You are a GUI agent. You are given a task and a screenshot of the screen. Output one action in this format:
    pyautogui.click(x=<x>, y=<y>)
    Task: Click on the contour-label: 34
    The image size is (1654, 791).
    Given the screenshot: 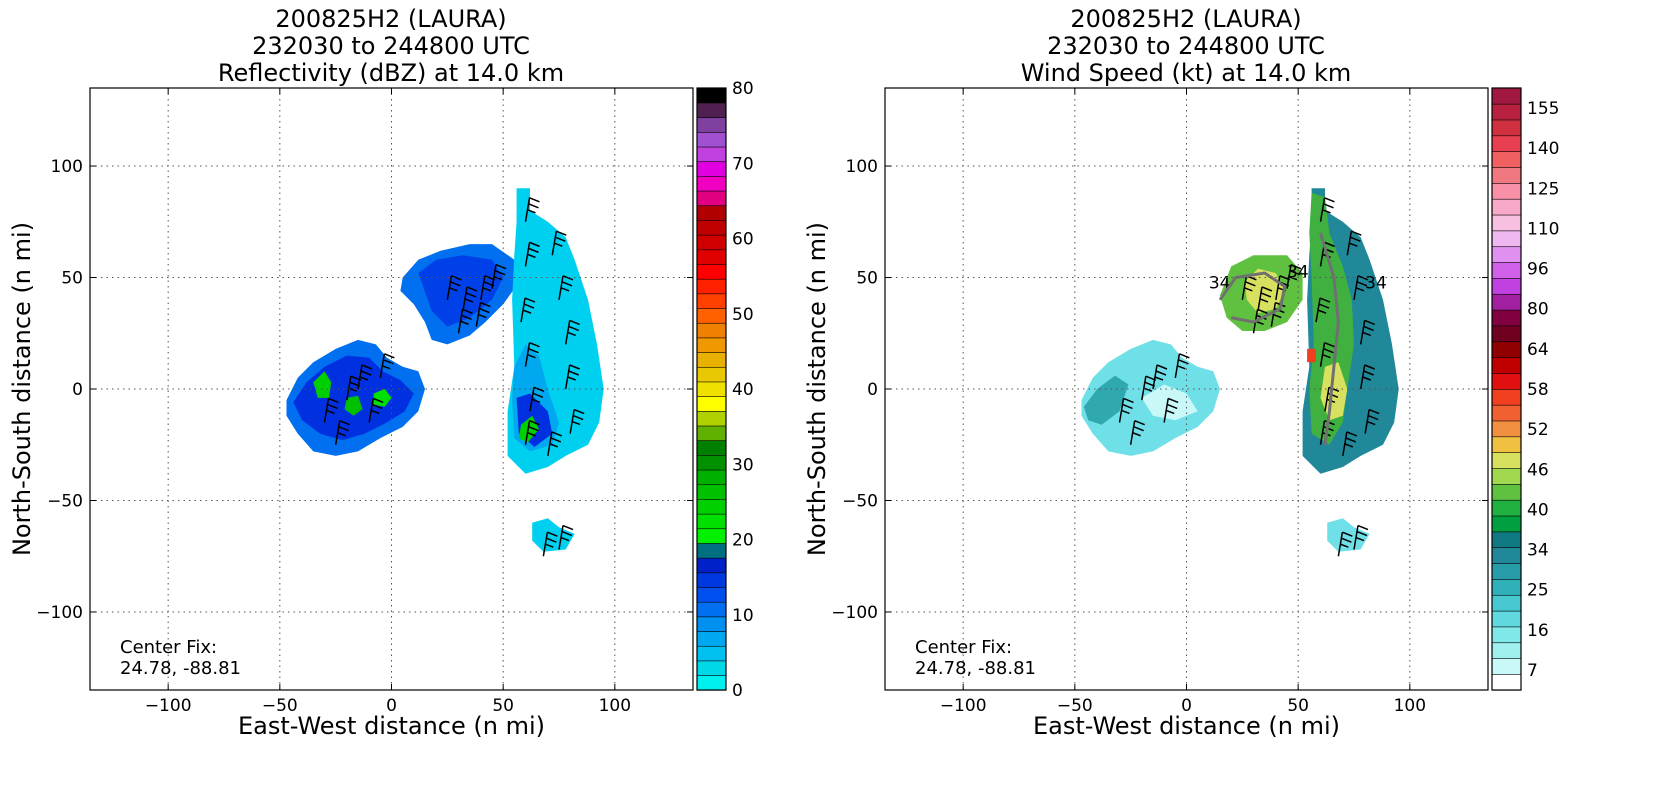 What is the action you would take?
    pyautogui.click(x=1376, y=284)
    